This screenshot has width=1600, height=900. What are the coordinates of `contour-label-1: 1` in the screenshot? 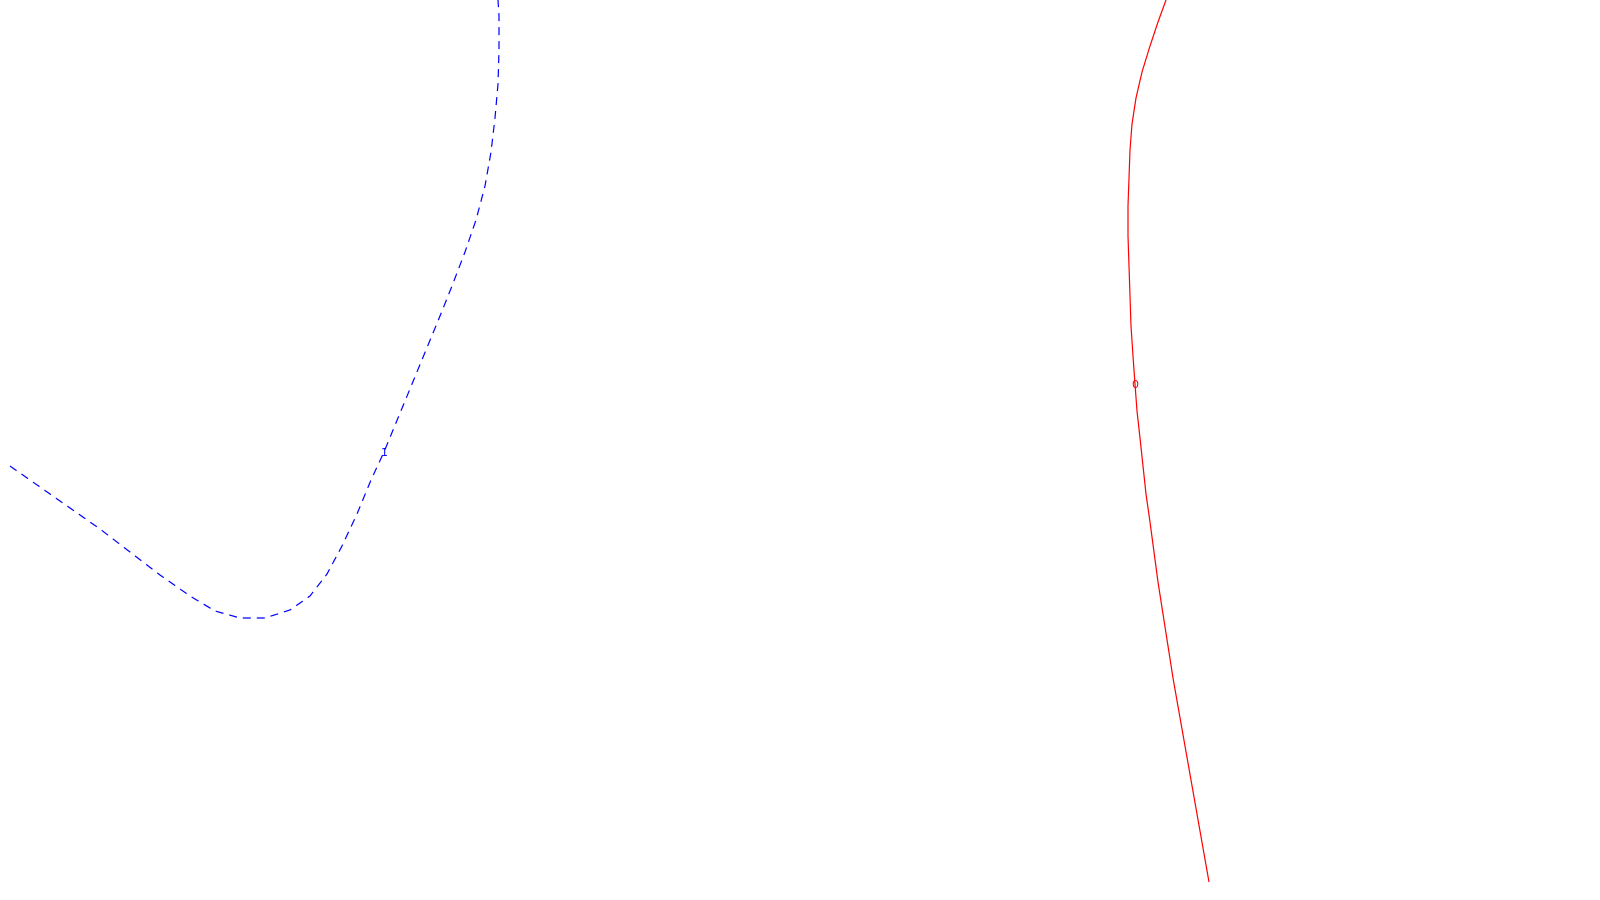 It's located at (384, 452).